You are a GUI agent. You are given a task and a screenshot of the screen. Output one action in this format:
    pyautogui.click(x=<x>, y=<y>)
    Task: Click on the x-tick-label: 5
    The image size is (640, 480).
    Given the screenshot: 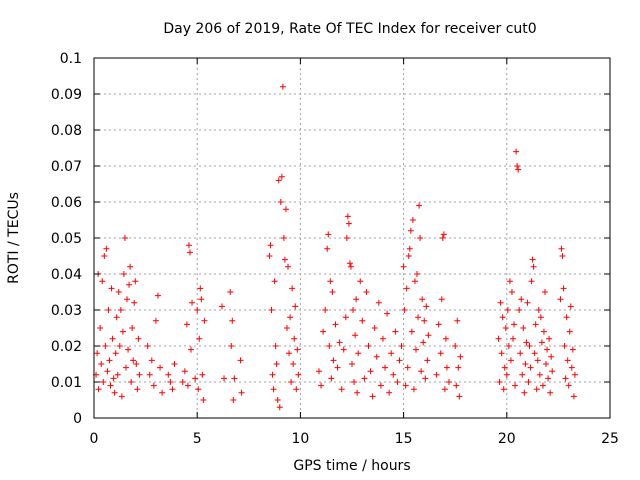 What is the action you would take?
    pyautogui.click(x=197, y=439)
    